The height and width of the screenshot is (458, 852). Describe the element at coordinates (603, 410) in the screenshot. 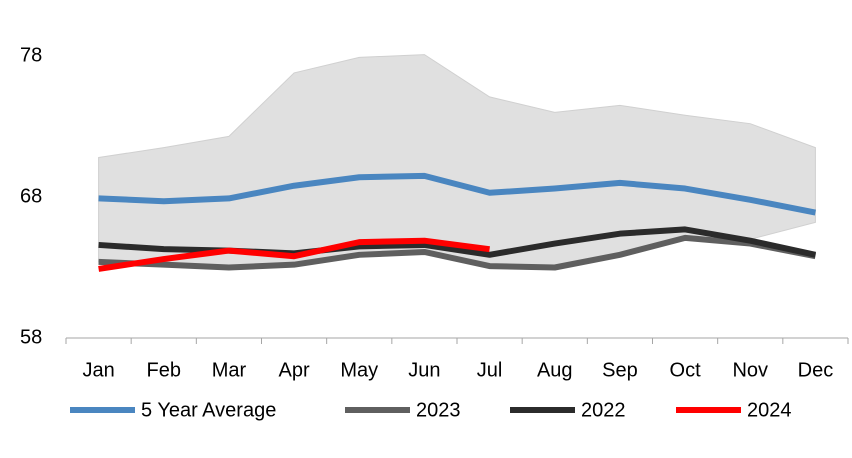

I see `legend-label: 2022` at that location.